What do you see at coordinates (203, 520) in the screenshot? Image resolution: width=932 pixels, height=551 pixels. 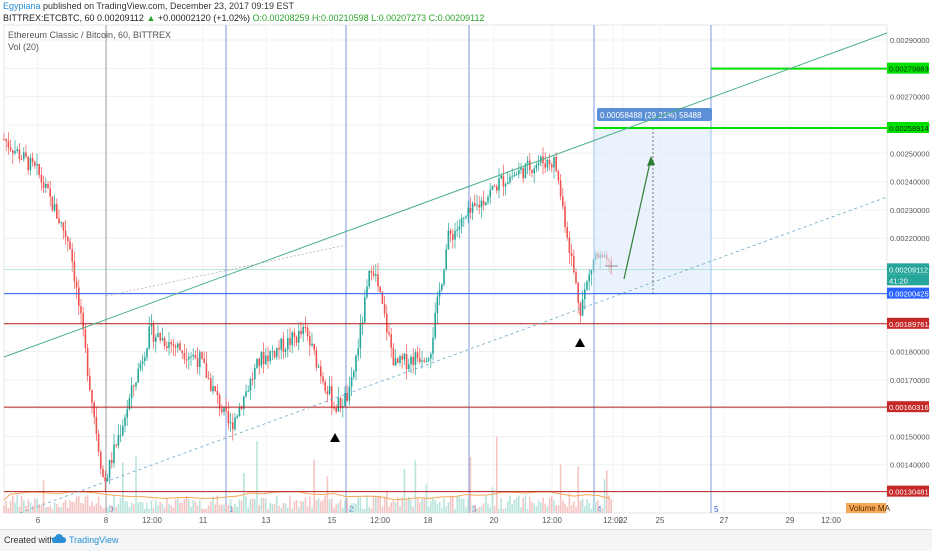 I see `x-tick-label: 11` at bounding box center [203, 520].